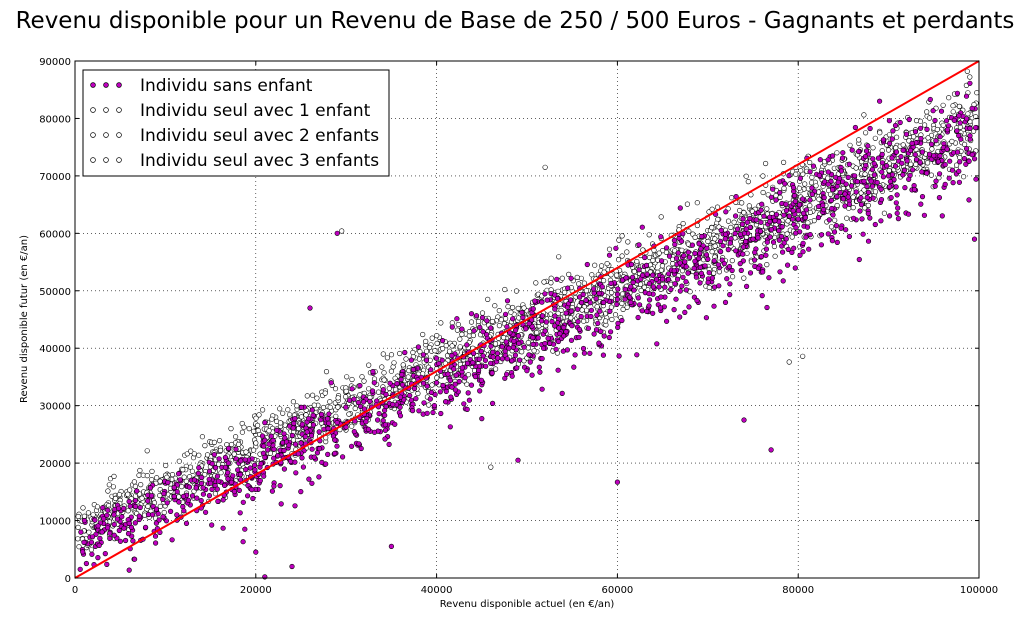  Describe the element at coordinates (255, 111) in the screenshot. I see `legend-label: Individu seul avec 1 enfant` at that location.